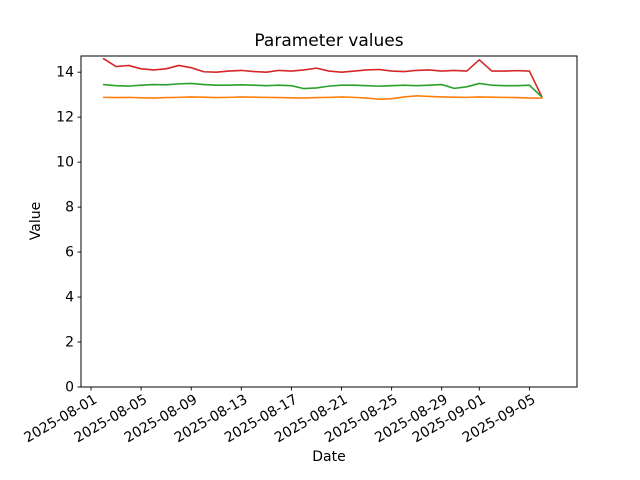 The image size is (640, 480). I want to click on y-tick-label: 0, so click(69, 388).